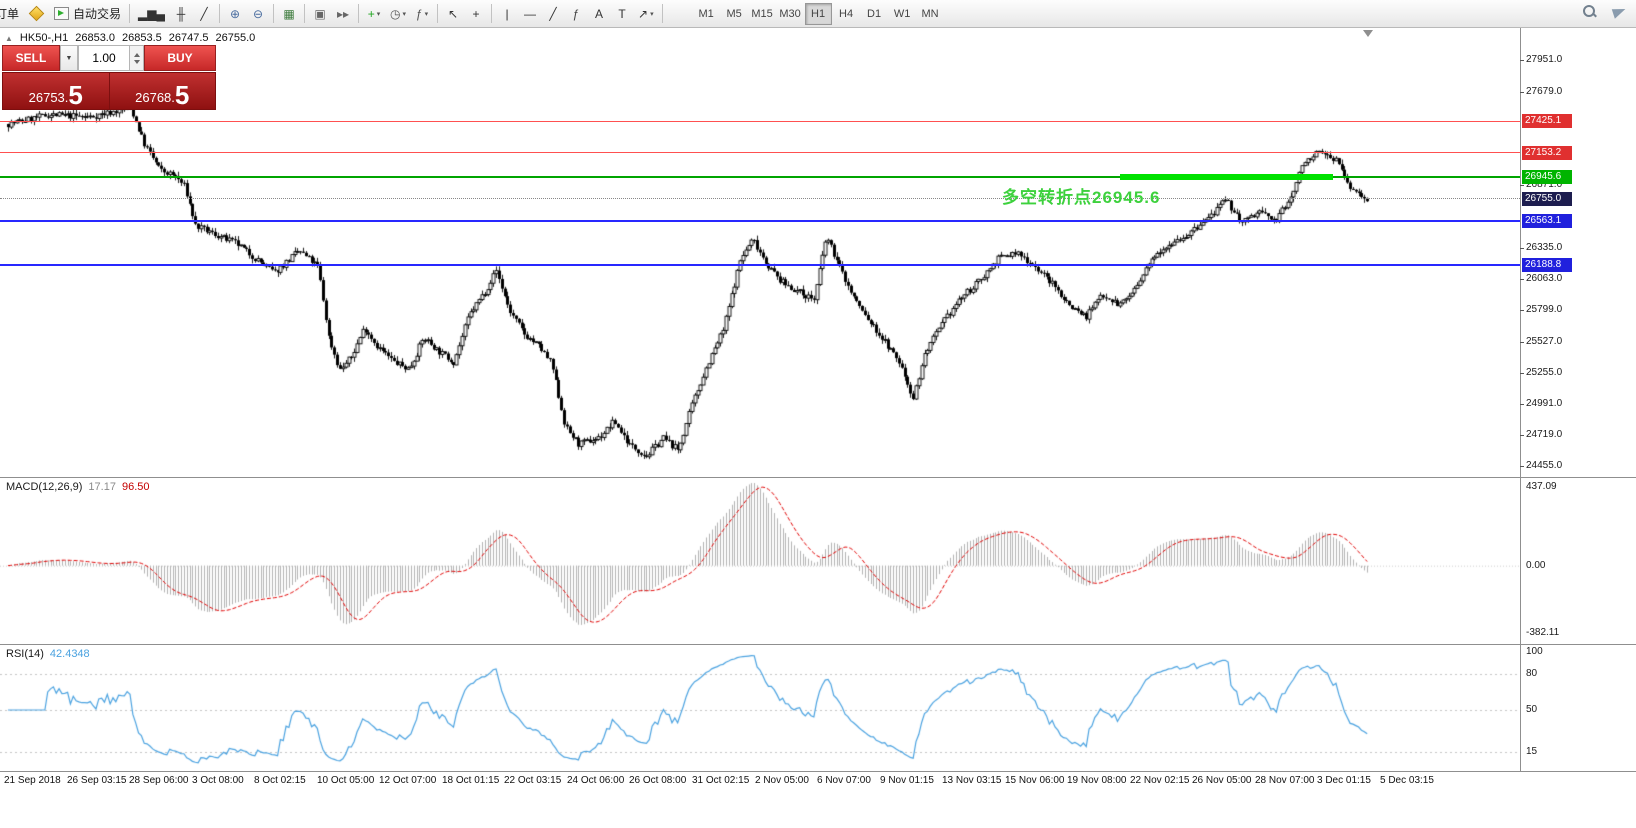  I want to click on fibonacci-icon: ƒ, so click(576, 13).